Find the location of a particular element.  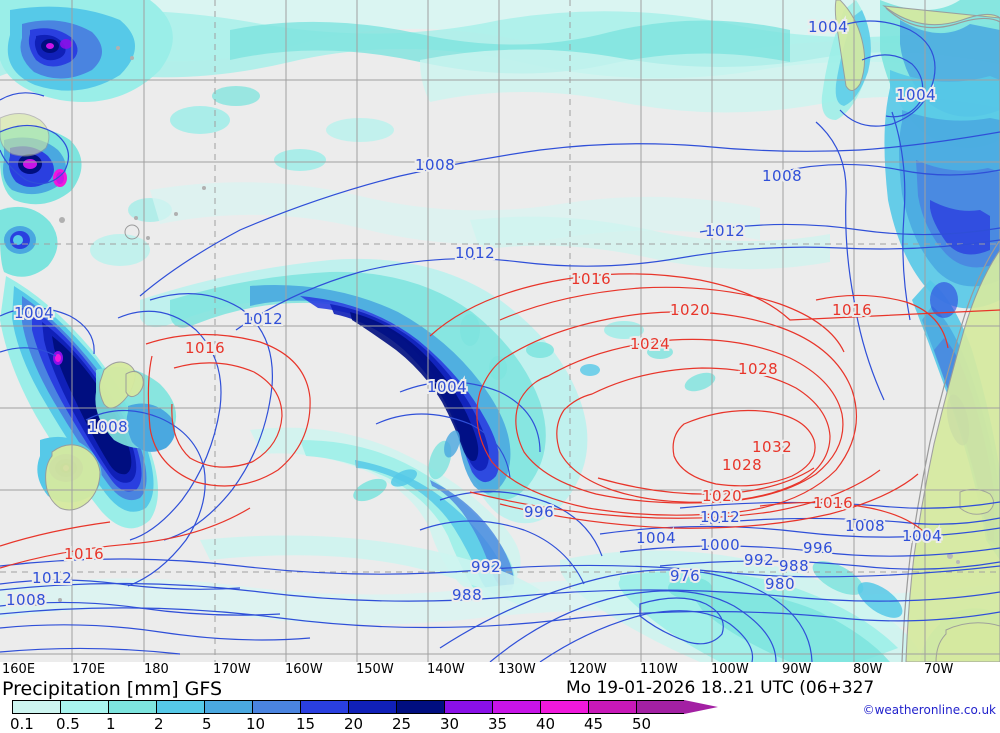

precipitation-colorbar is located at coordinates (365, 707).